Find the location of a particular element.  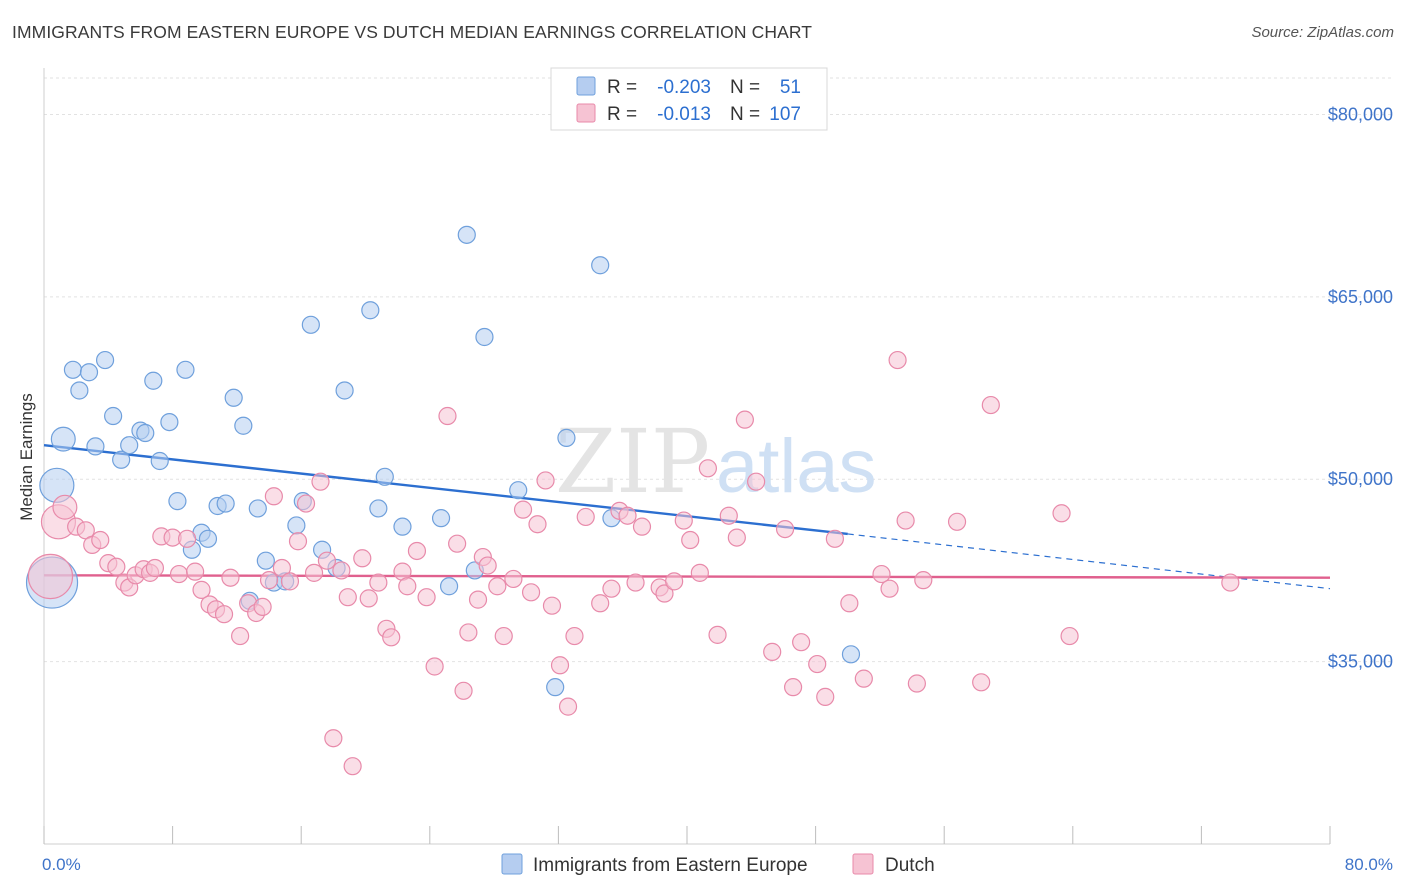

watermark: ZIP atlas is located at coordinates (716, 461).